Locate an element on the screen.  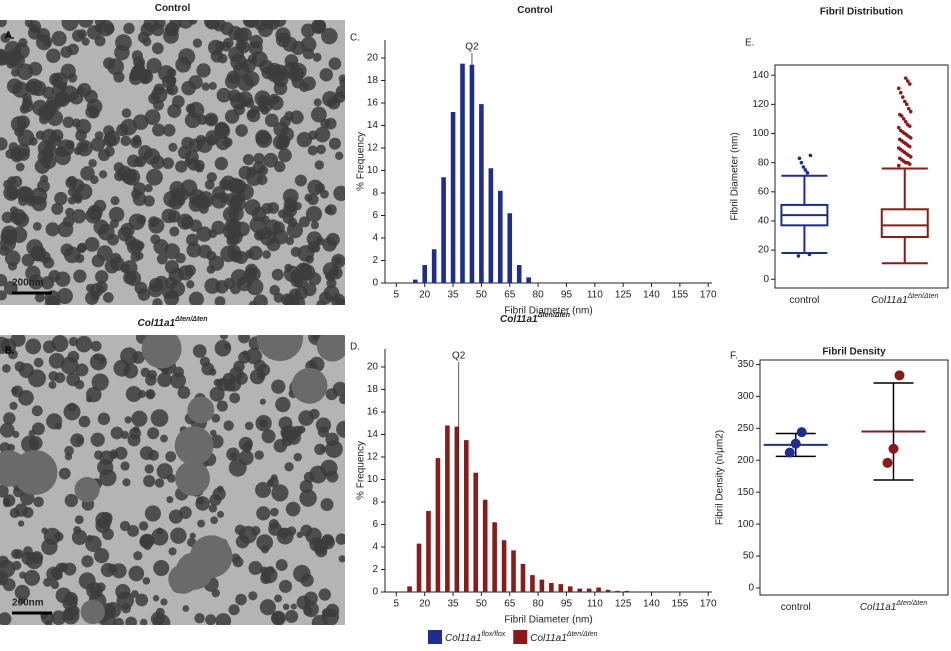
large-fibril is located at coordinates (279, 348).